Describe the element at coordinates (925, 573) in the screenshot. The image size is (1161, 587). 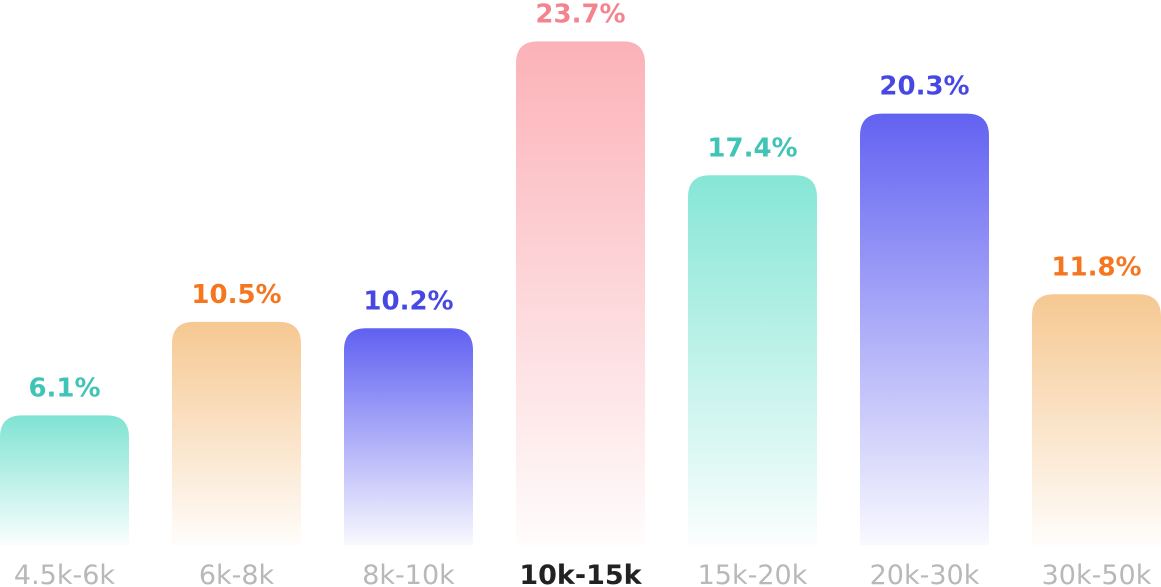
I see `x-tick-label-20k-30k: 20k-30k` at that location.